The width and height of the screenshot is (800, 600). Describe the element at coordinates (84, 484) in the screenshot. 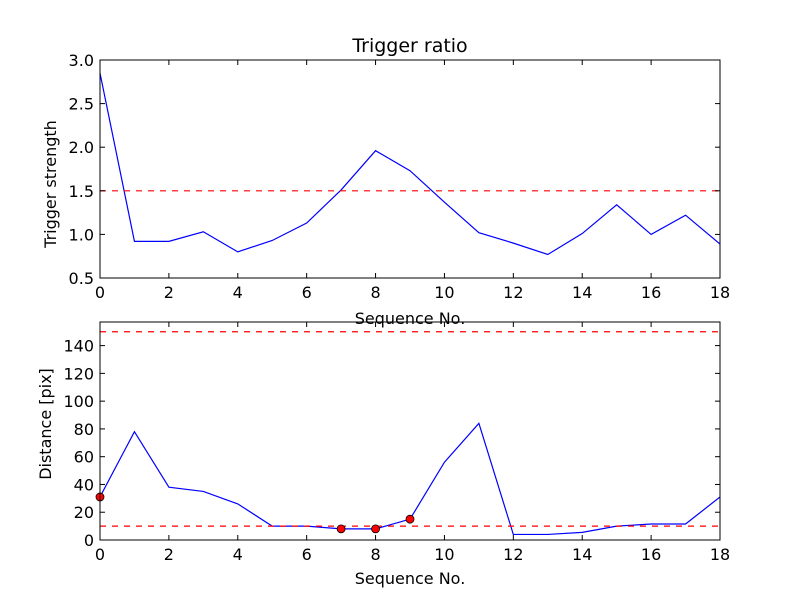

I see `y-tick-label: 40` at that location.